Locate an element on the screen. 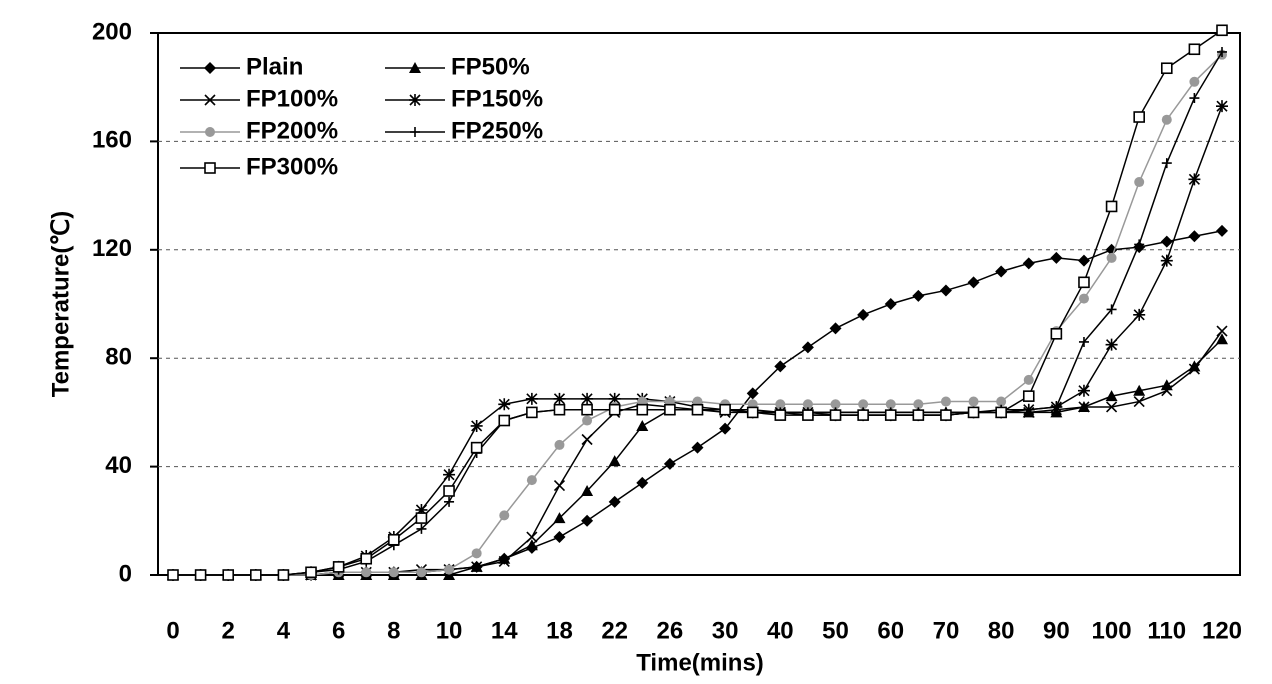 This screenshot has width=1272, height=684. x-tick-label: 120 is located at coordinates (1222, 630).